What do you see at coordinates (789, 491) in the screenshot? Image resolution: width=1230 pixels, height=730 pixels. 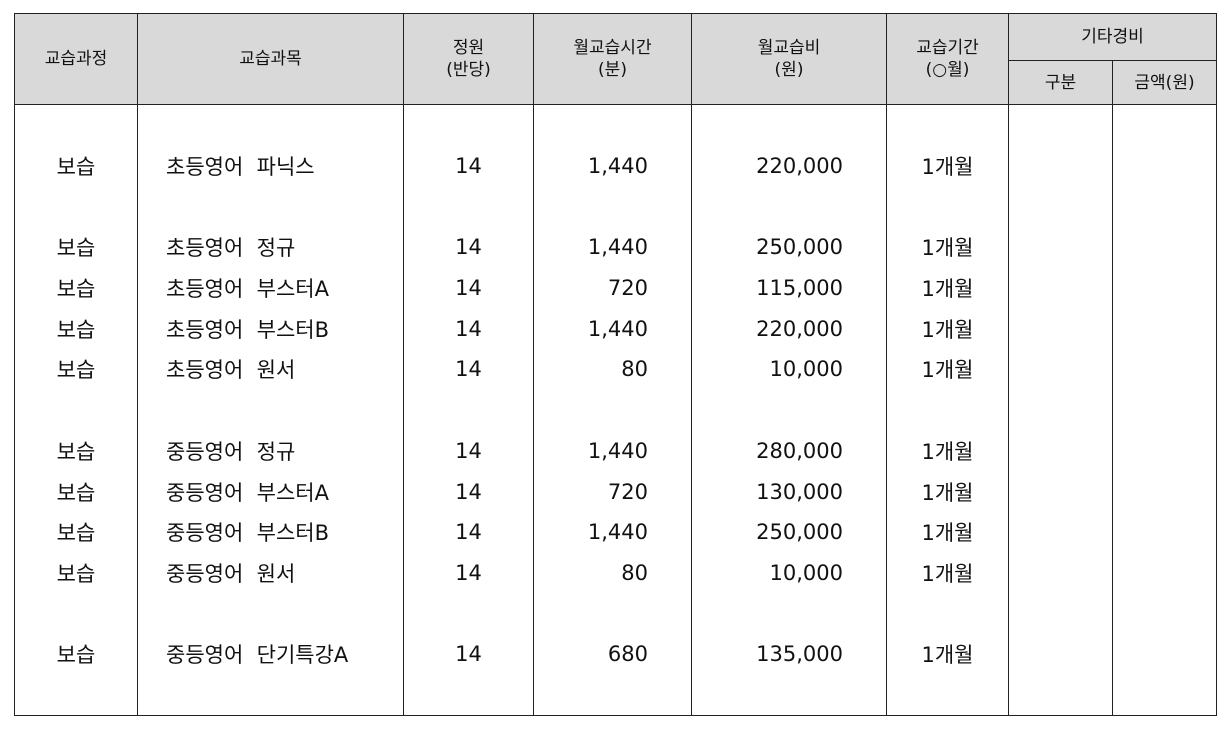 I see `cell-fee: 130,000` at bounding box center [789, 491].